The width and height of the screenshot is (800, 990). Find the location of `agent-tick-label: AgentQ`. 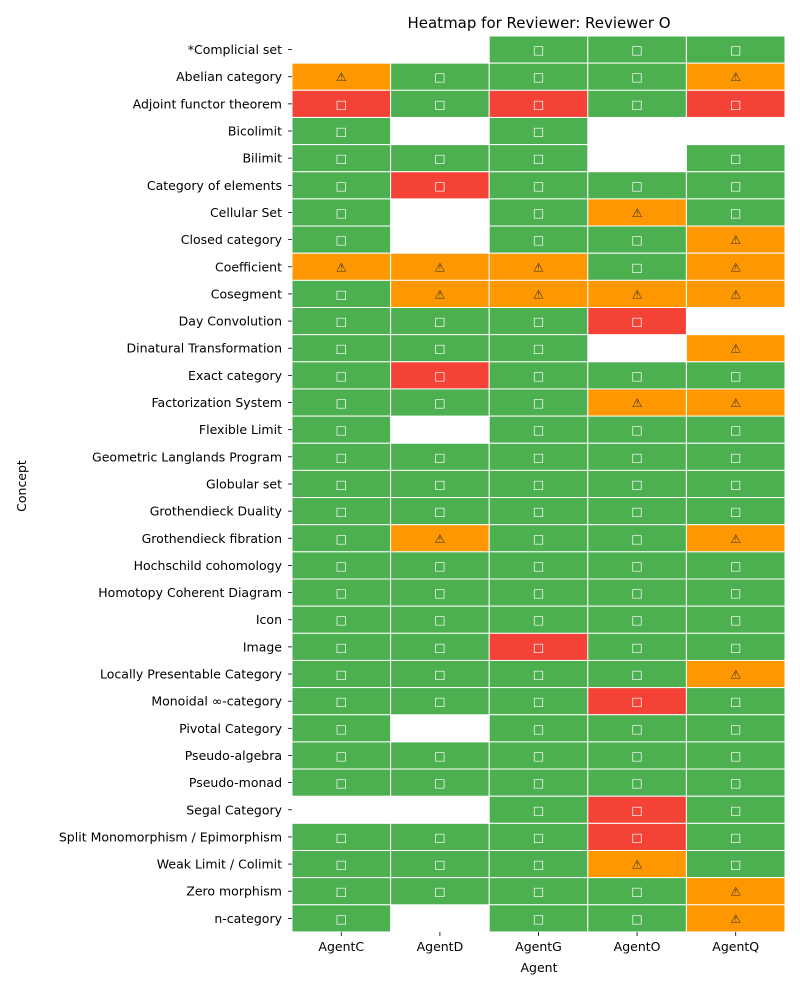

agent-tick-label: AgentQ is located at coordinates (735, 946).